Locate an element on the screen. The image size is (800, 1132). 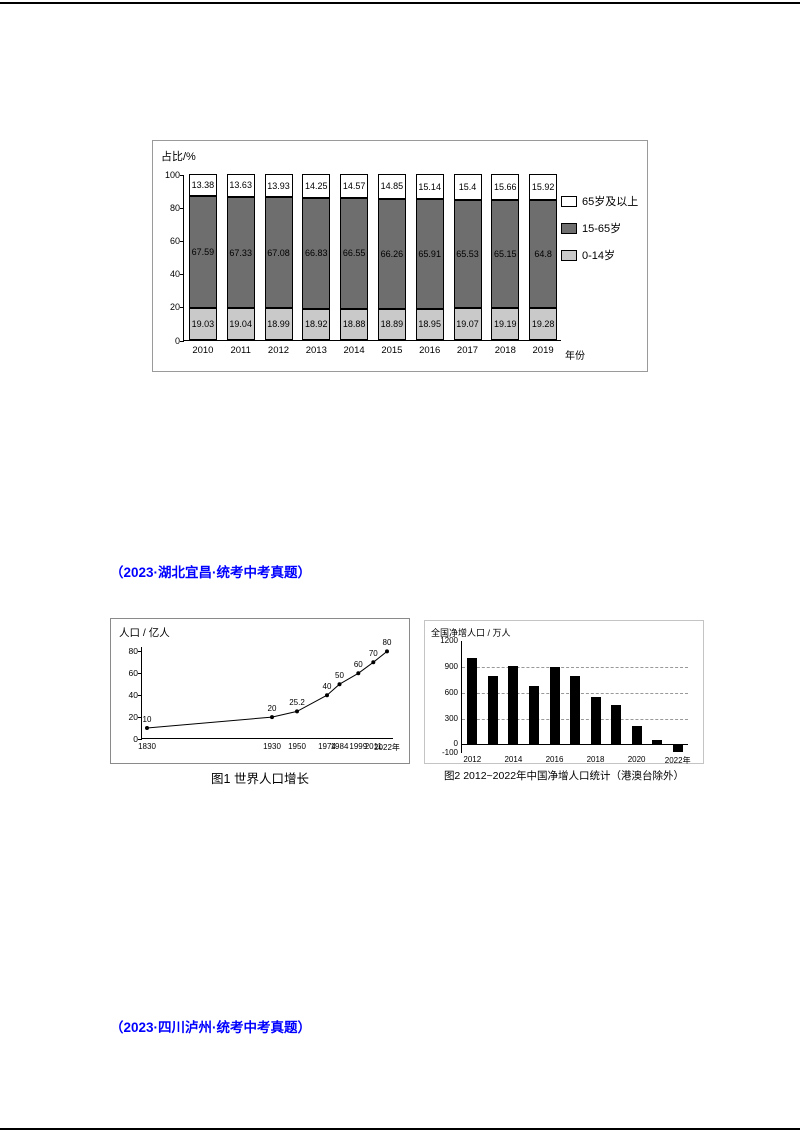
chart1-segment-value: 66.55 is located at coordinates (354, 253).